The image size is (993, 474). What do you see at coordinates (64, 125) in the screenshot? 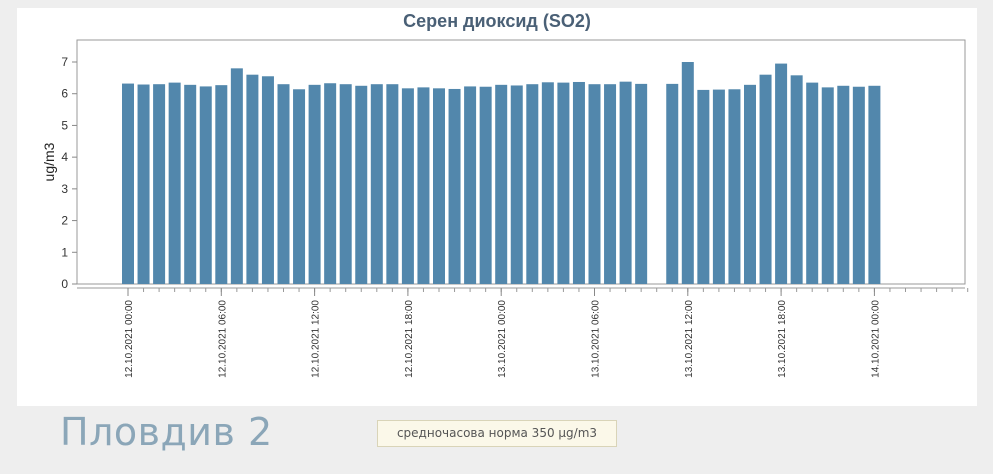
I see `y-tick-label: 5` at bounding box center [64, 125].